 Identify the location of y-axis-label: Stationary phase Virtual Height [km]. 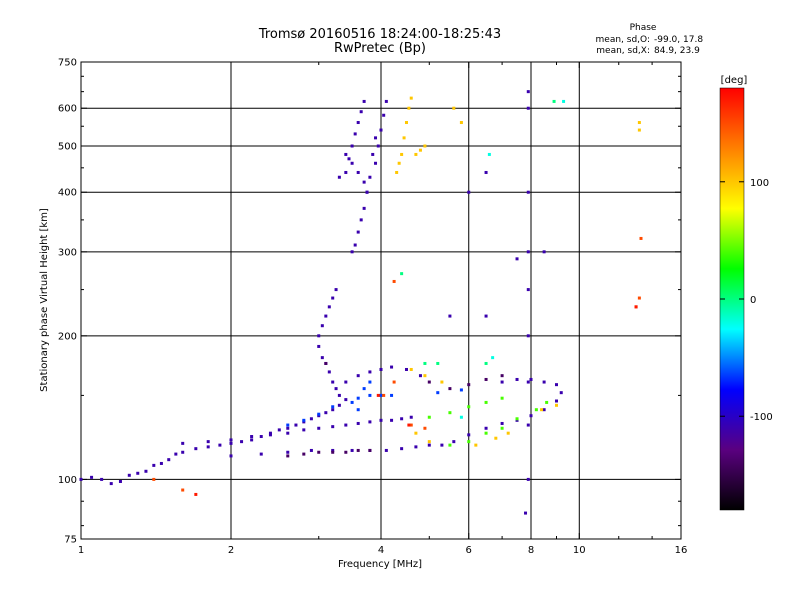
(44, 300).